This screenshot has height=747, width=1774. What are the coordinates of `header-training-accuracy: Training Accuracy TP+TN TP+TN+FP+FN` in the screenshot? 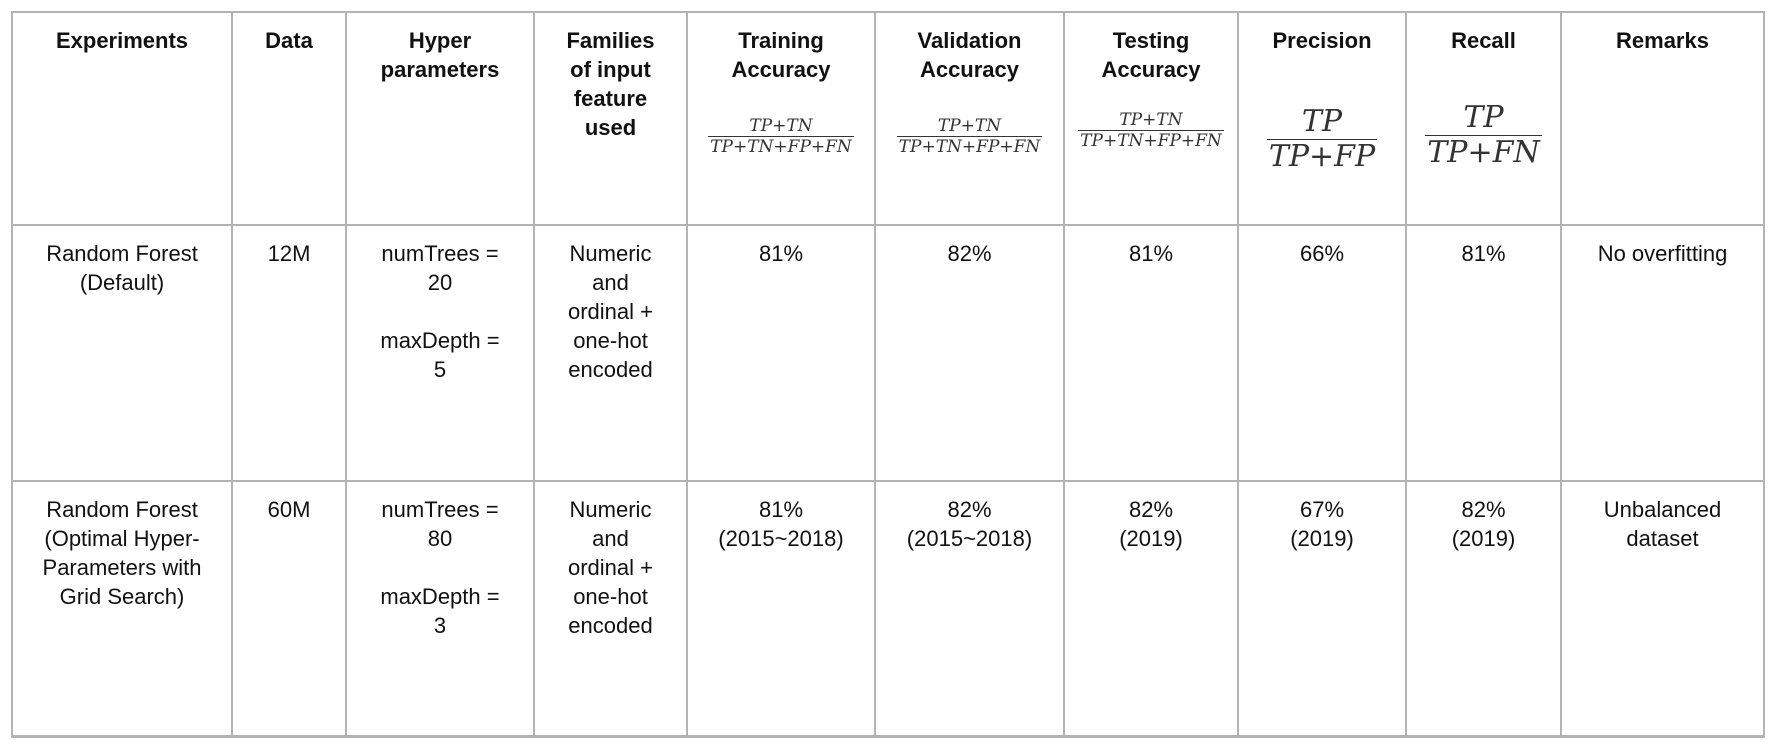 It's located at (781, 118).